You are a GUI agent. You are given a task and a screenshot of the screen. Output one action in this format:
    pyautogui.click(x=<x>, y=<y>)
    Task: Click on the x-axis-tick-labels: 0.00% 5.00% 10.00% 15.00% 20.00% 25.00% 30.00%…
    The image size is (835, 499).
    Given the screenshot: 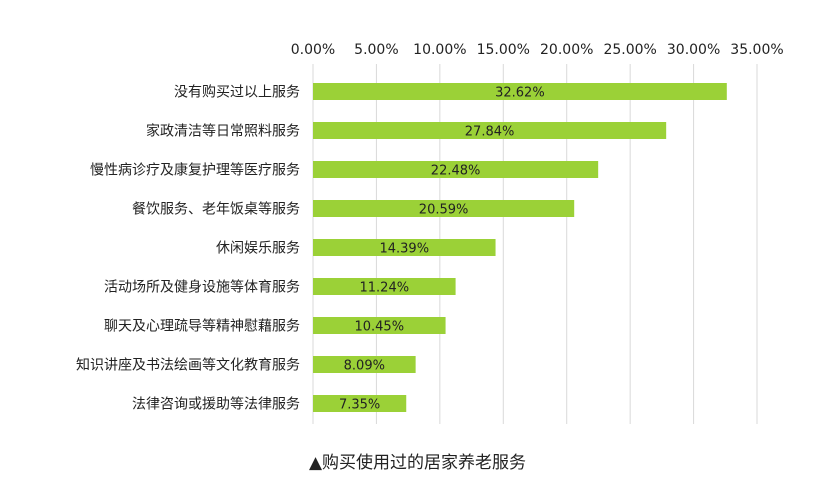 What is the action you would take?
    pyautogui.click(x=537, y=50)
    